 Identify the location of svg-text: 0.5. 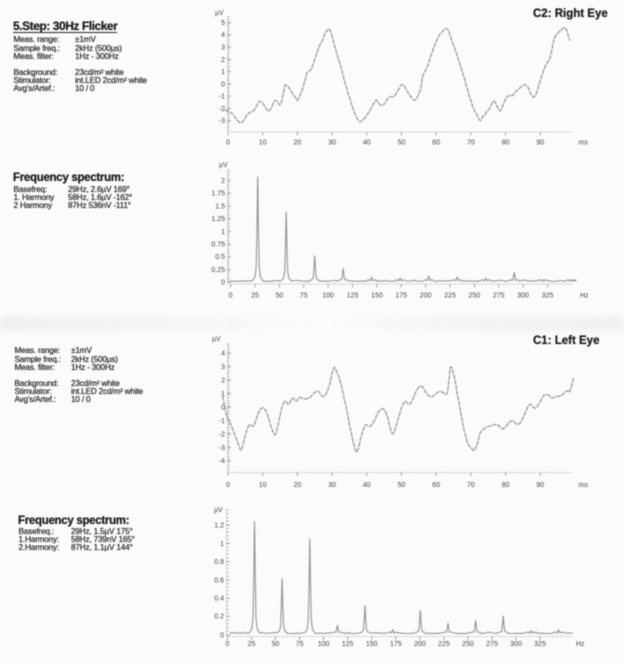
(220, 257).